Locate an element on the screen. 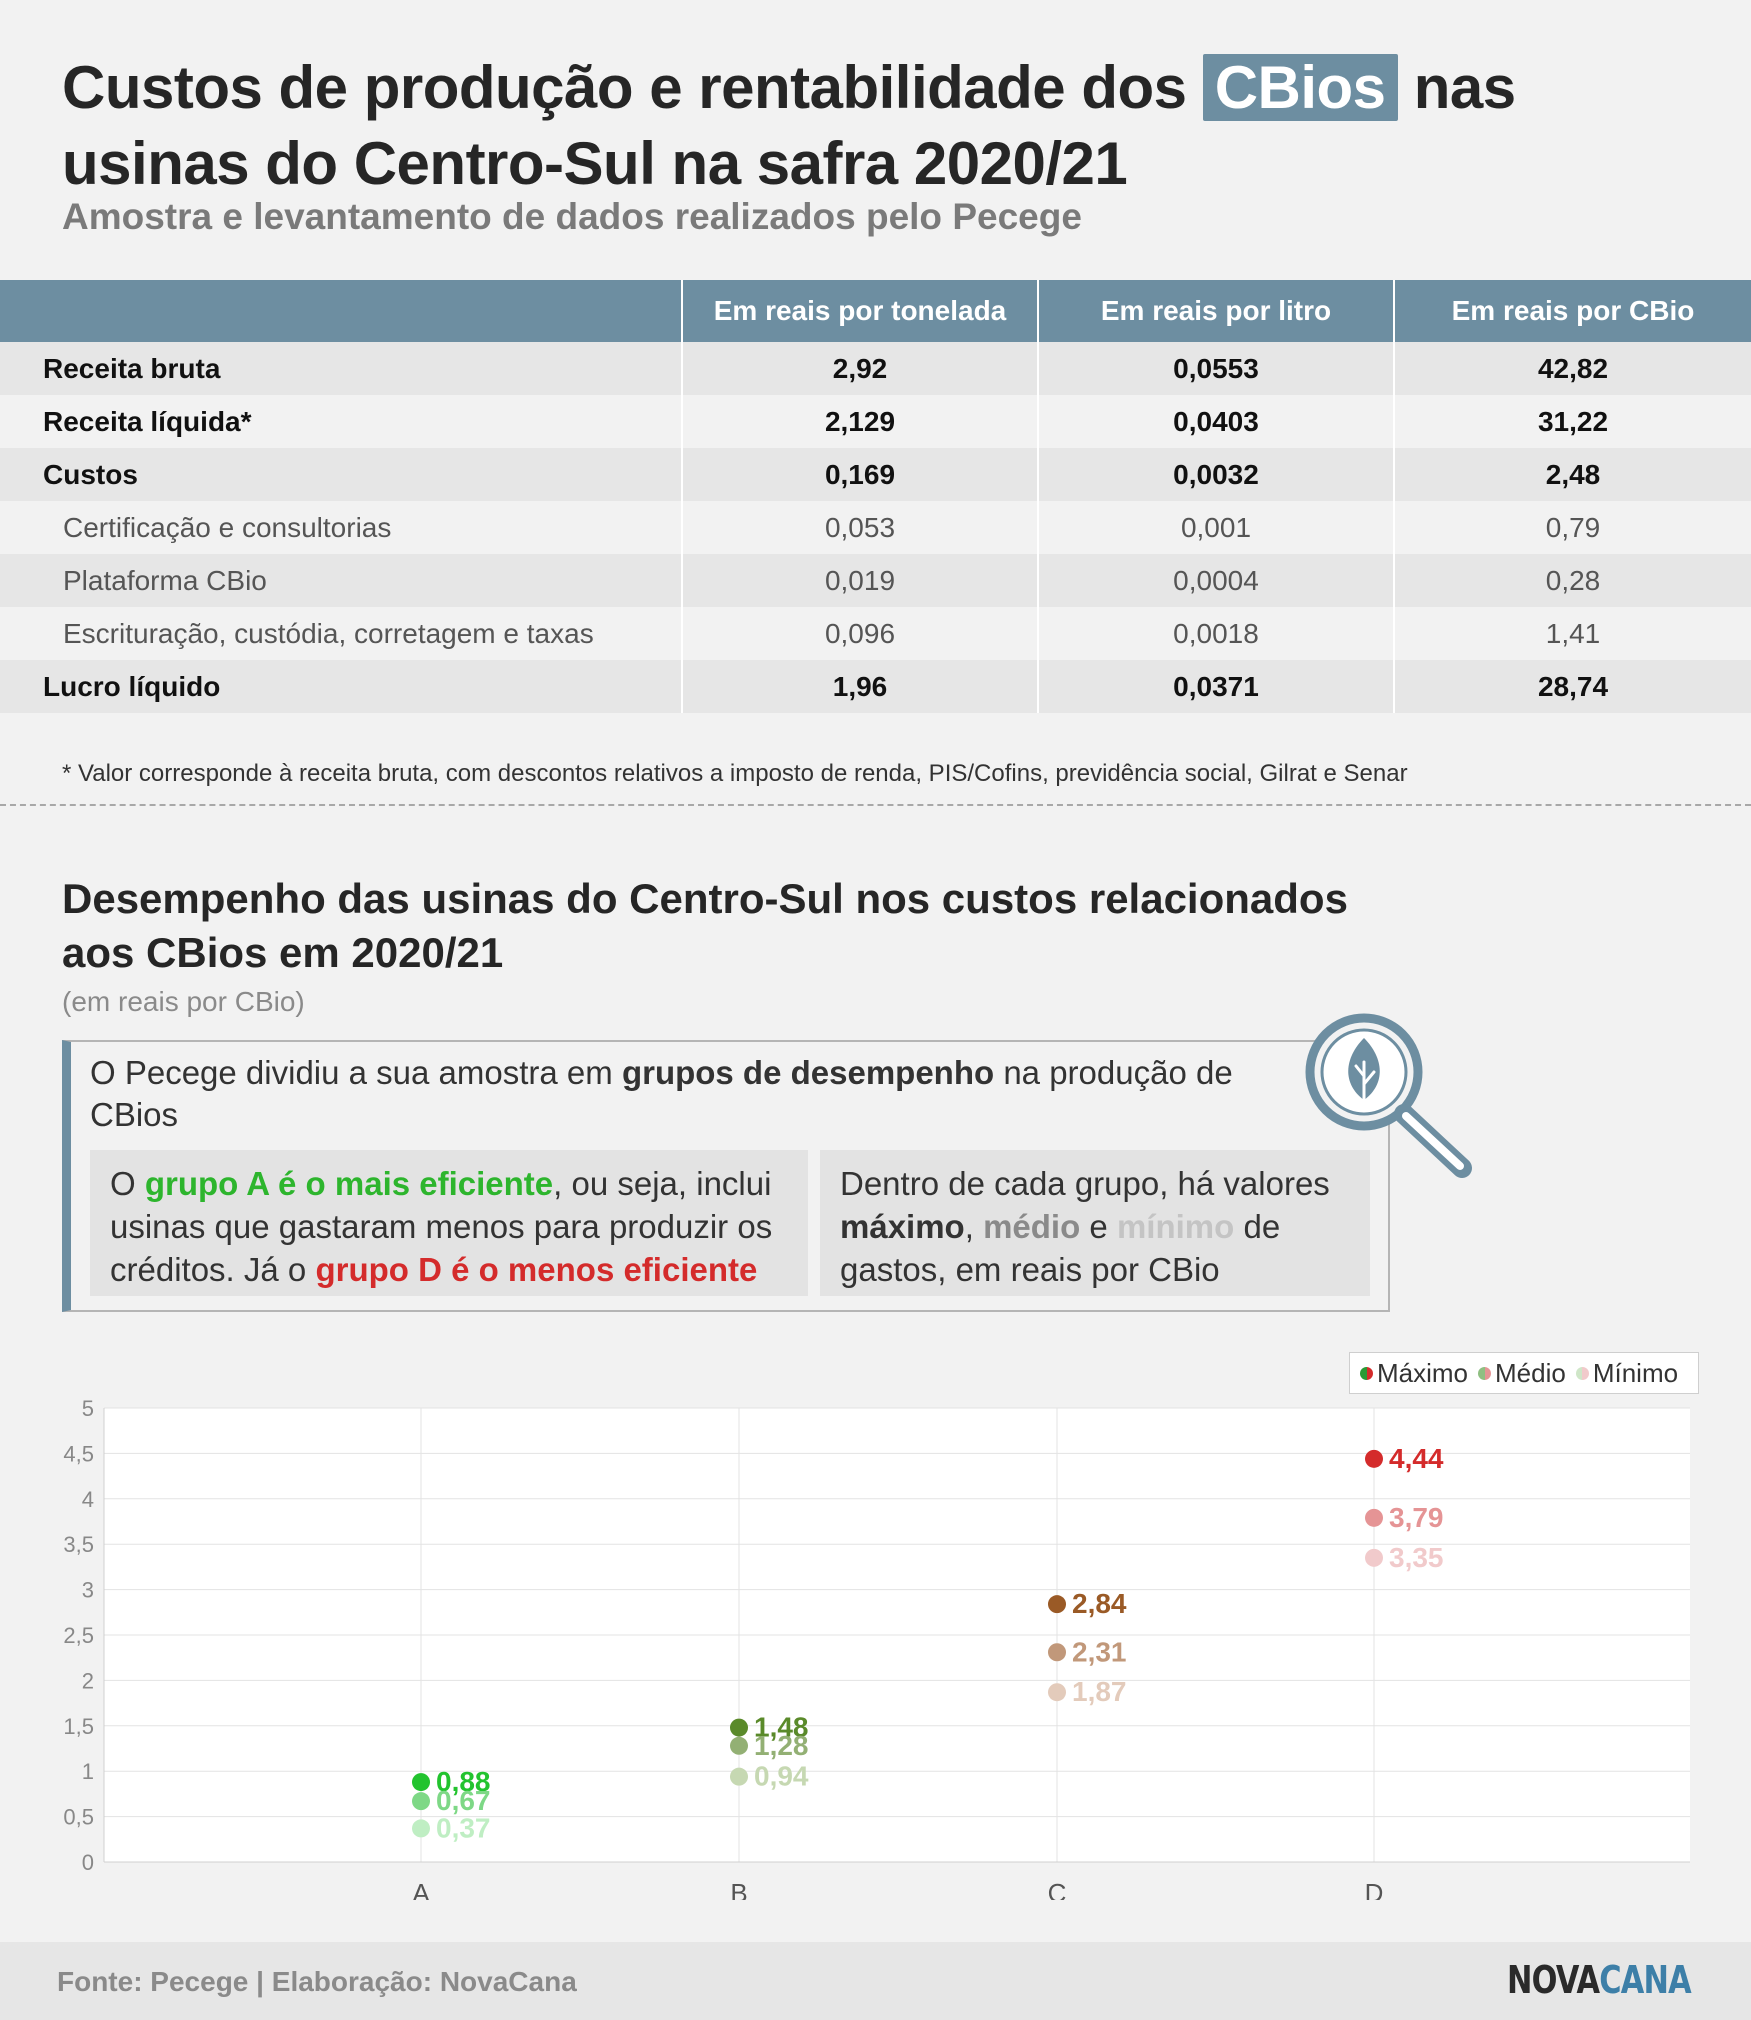  point-D-med is located at coordinates (1374, 1517).